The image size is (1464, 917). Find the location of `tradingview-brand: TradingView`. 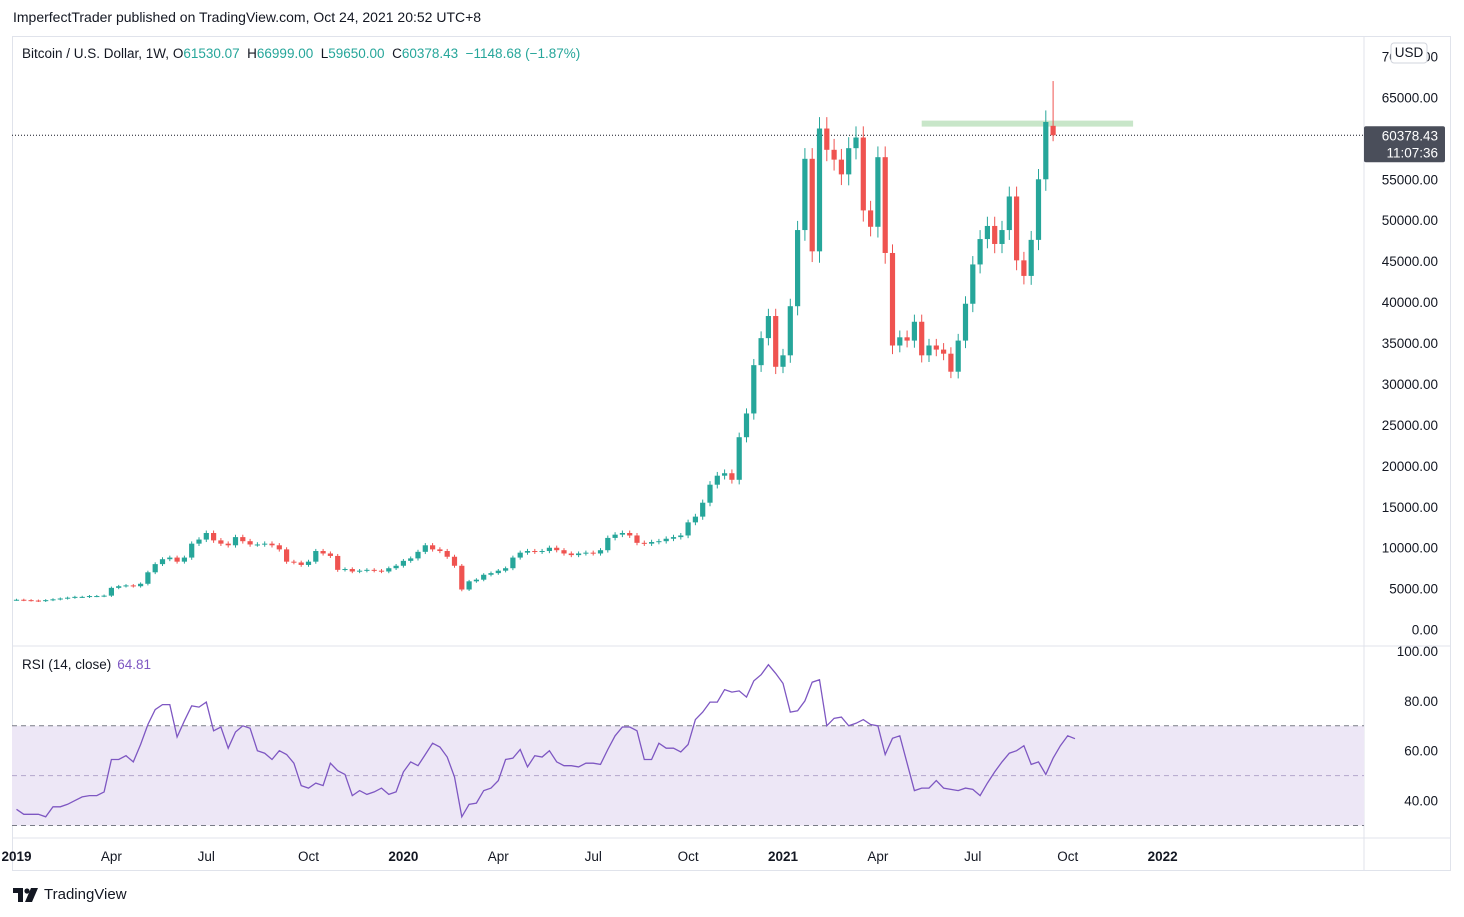

tradingview-brand: TradingView is located at coordinates (70, 894).